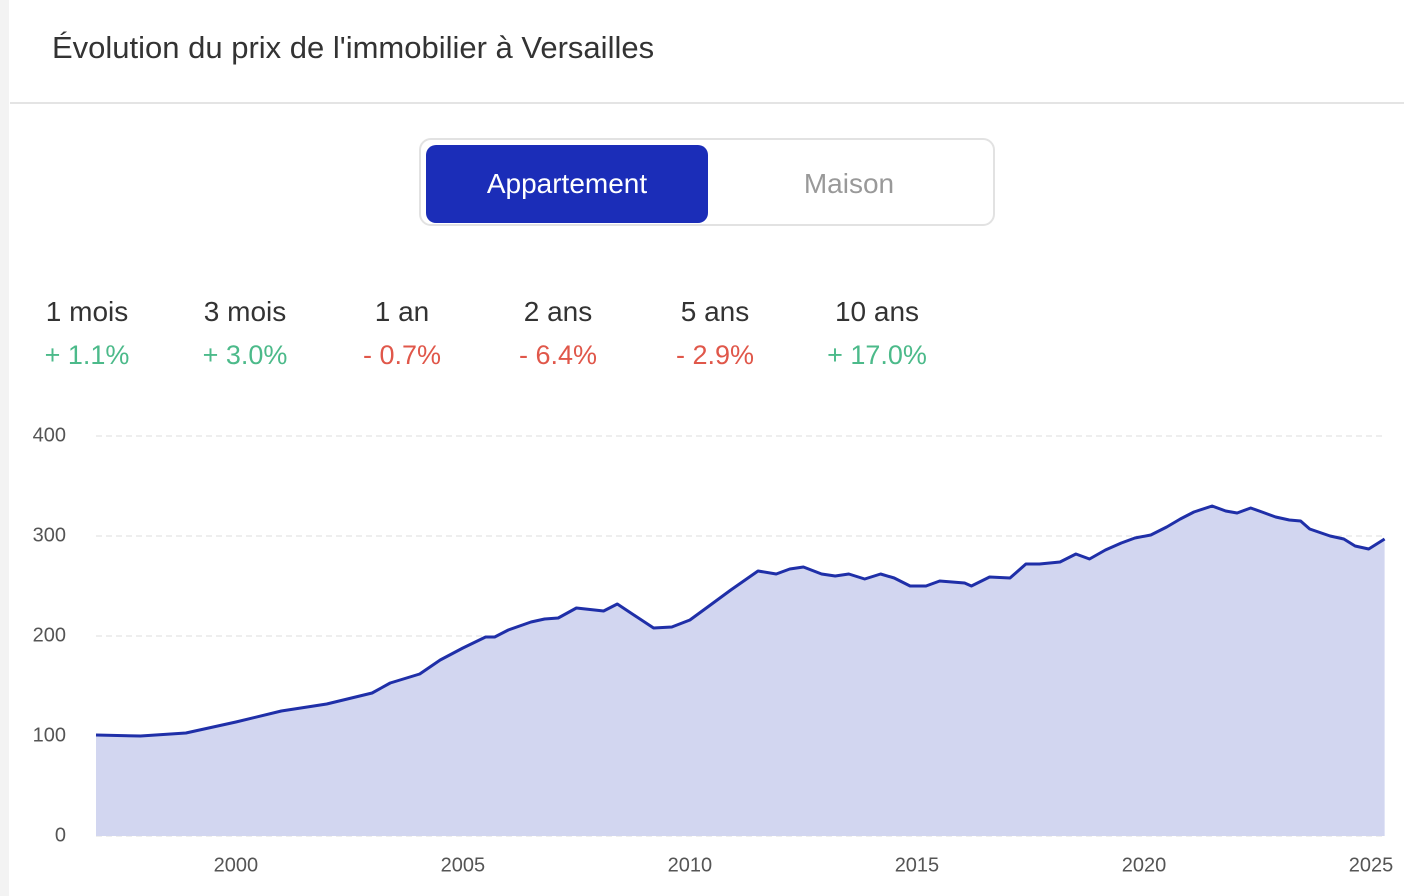  Describe the element at coordinates (245, 333) in the screenshot. I see `stat-item: 3 mois + 3.0%` at that location.